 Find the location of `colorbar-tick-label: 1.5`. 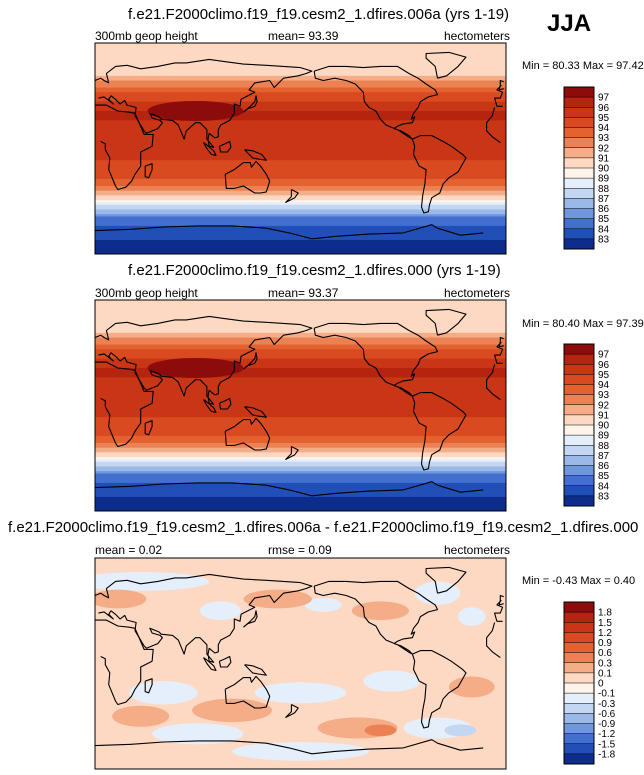

colorbar-tick-label: 1.5 is located at coordinates (605, 623).